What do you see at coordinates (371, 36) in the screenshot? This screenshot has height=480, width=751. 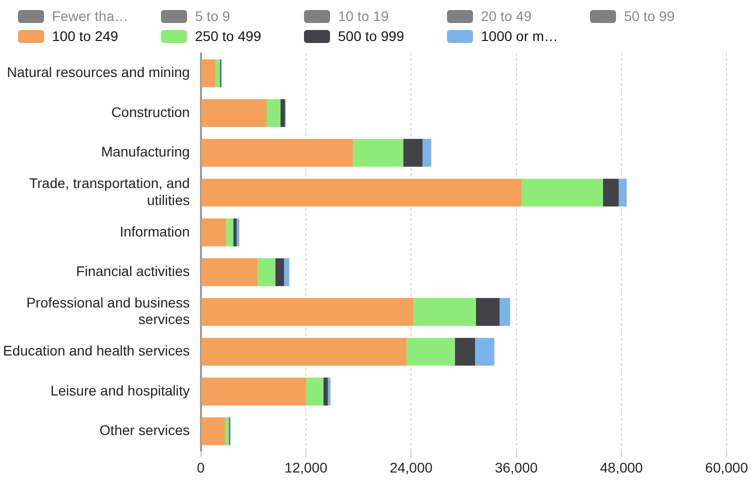 I see `legend-label: 500 to 999` at bounding box center [371, 36].